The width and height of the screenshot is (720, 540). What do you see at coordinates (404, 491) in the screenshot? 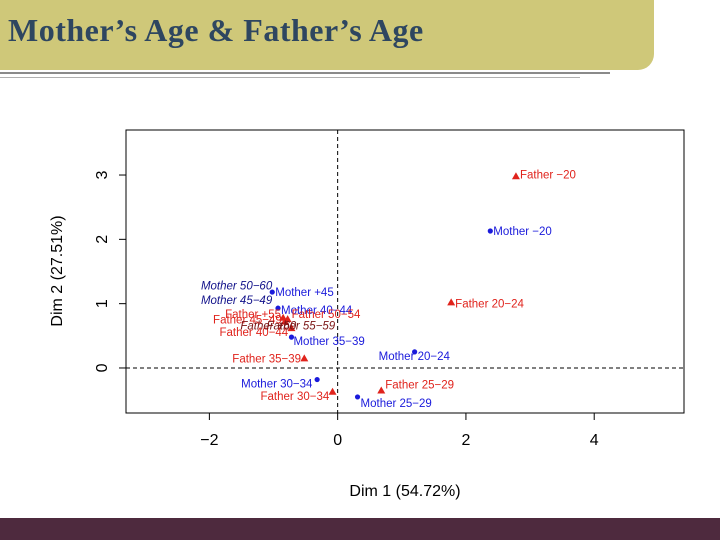
I see `x-axis-label: Dim 1 (54.72%)` at bounding box center [404, 491].